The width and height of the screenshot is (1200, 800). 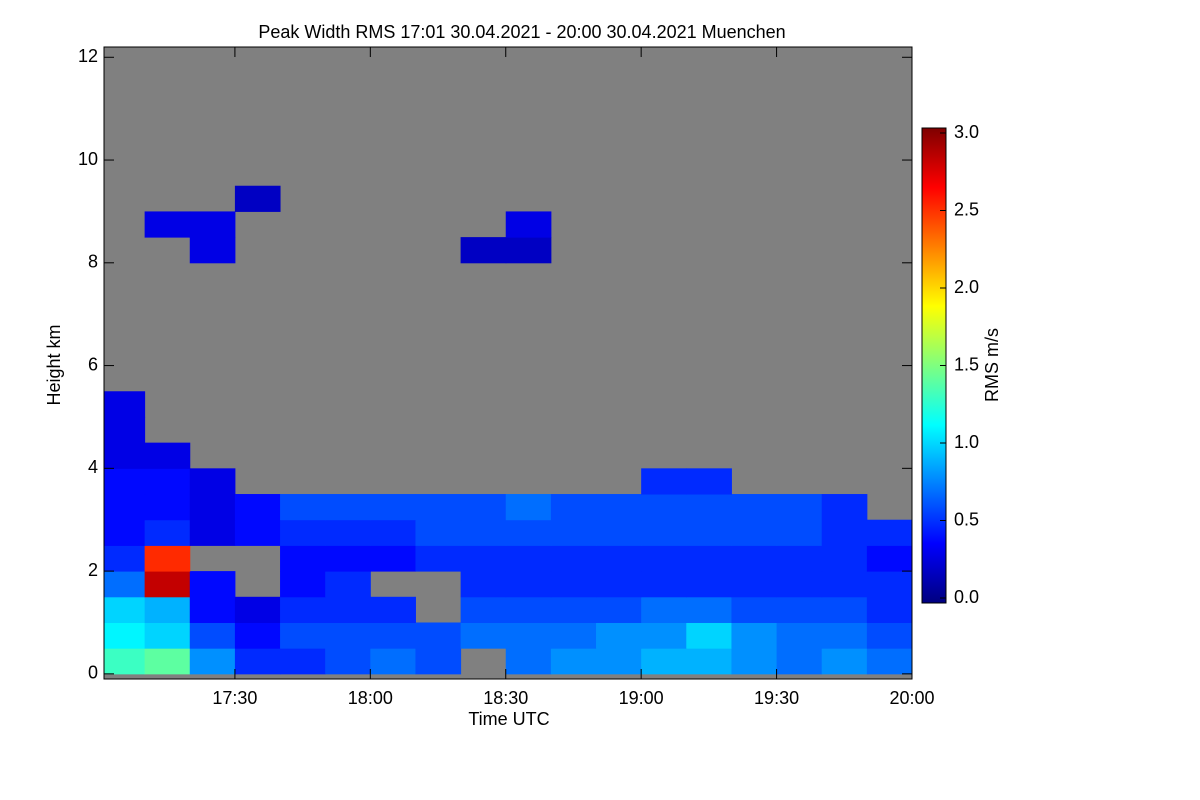 I want to click on x-tick-label: 19:30, so click(x=776, y=698).